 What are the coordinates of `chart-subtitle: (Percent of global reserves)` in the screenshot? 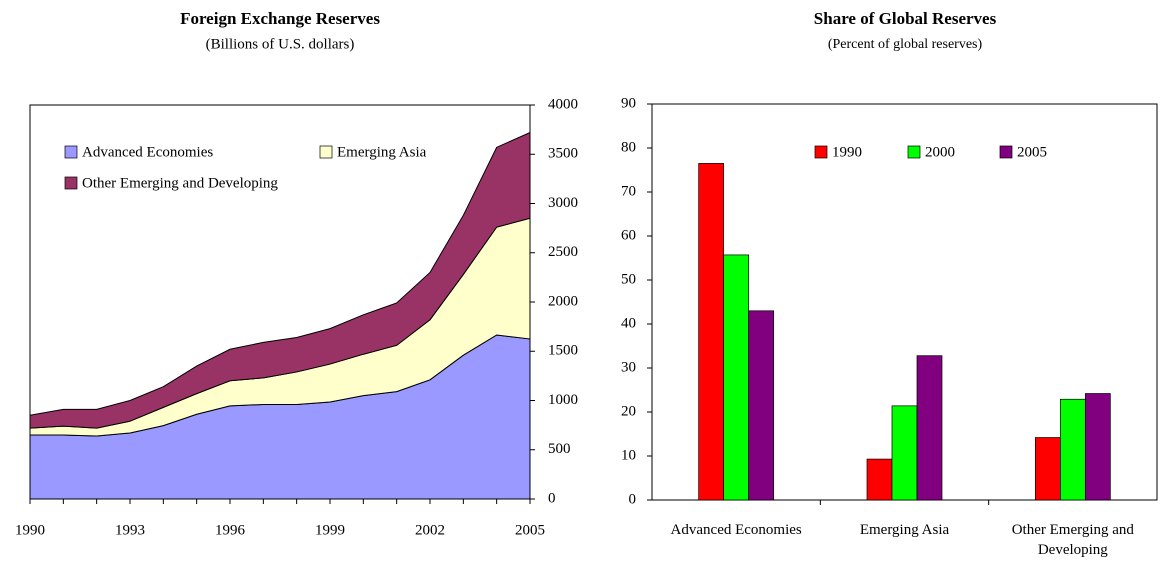 It's located at (905, 44).